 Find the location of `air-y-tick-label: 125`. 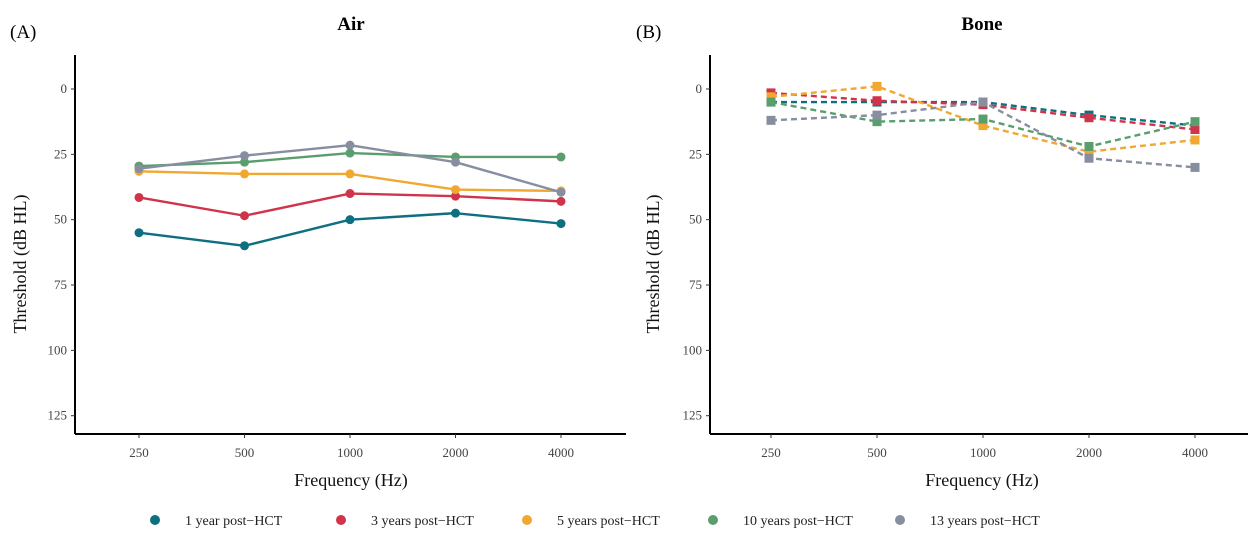

air-y-tick-label: 125 is located at coordinates (58, 415).